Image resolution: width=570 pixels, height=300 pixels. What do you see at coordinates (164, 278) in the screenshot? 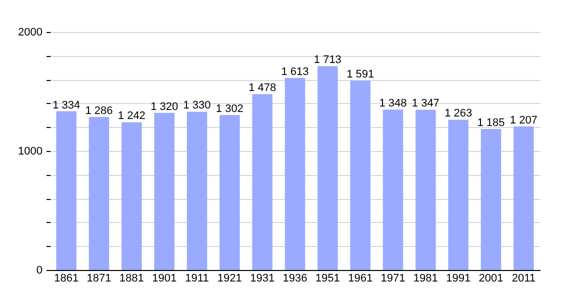
I see `x-tick-label: 1901` at bounding box center [164, 278].